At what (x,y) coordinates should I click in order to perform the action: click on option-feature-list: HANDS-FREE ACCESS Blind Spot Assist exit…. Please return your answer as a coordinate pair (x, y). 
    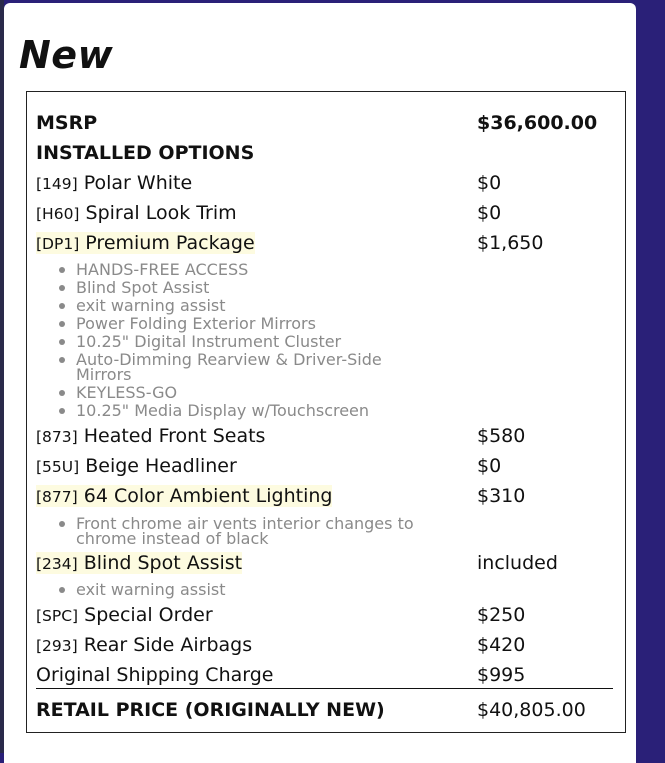
    Looking at the image, I should click on (251, 341).